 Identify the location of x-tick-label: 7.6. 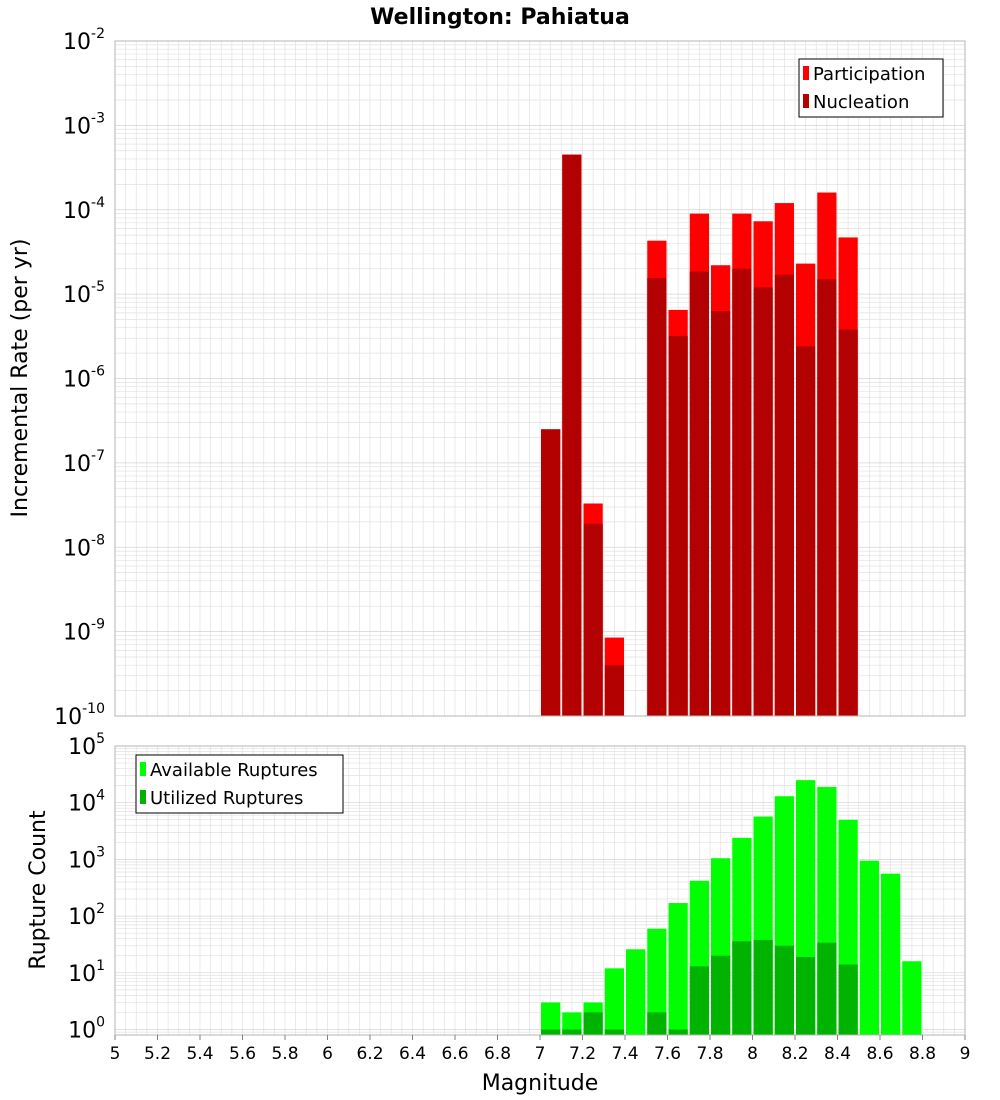
(667, 1054).